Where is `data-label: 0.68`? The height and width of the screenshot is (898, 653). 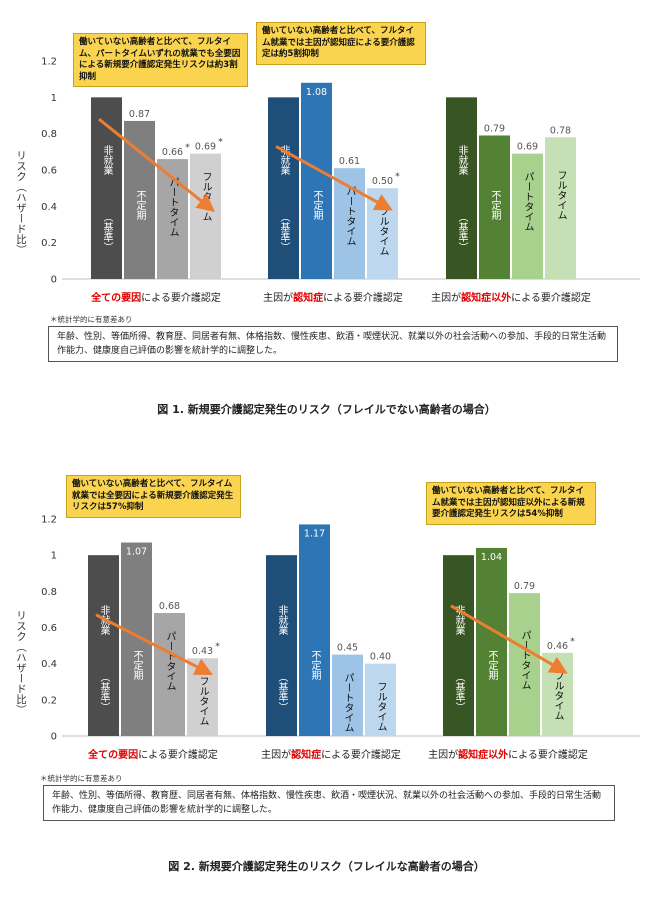 data-label: 0.68 is located at coordinates (169, 606).